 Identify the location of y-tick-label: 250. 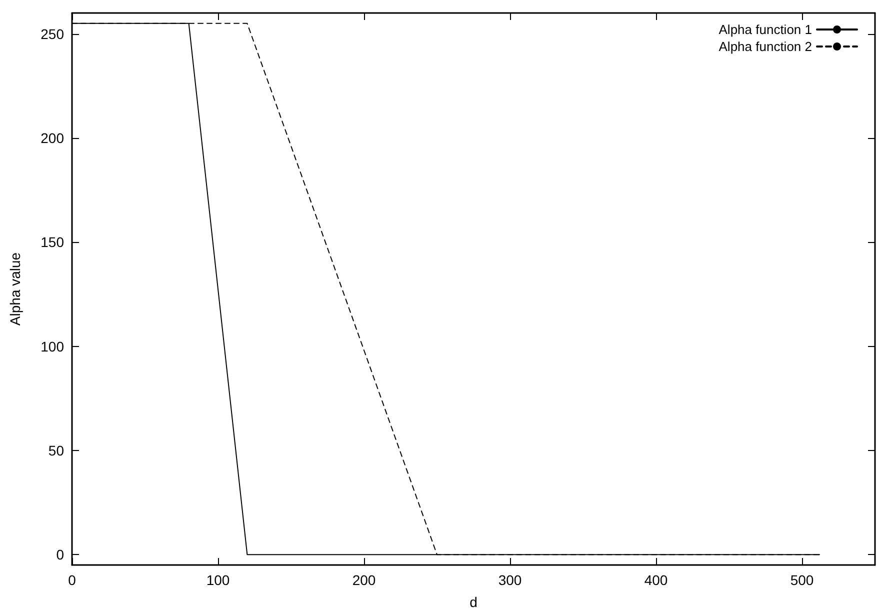
(52, 34).